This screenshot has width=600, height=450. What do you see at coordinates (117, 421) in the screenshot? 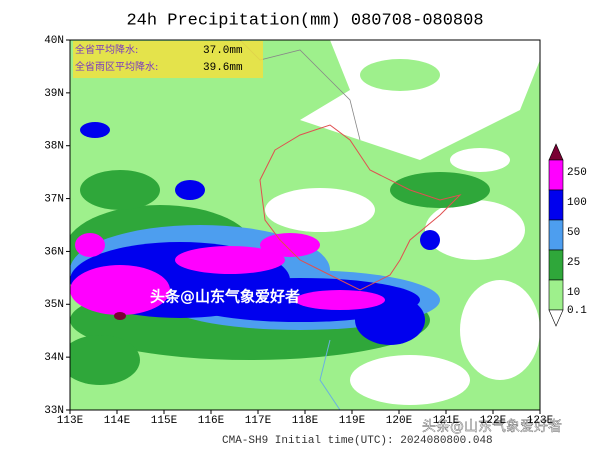
I see `x-tick-label: 114E` at bounding box center [117, 421].